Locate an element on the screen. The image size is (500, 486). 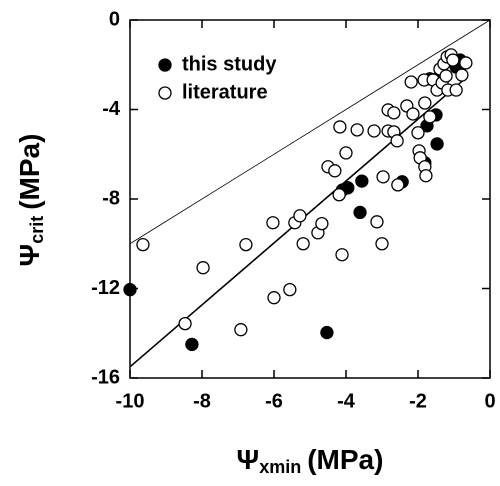
legend-label: literature is located at coordinates (225, 92).